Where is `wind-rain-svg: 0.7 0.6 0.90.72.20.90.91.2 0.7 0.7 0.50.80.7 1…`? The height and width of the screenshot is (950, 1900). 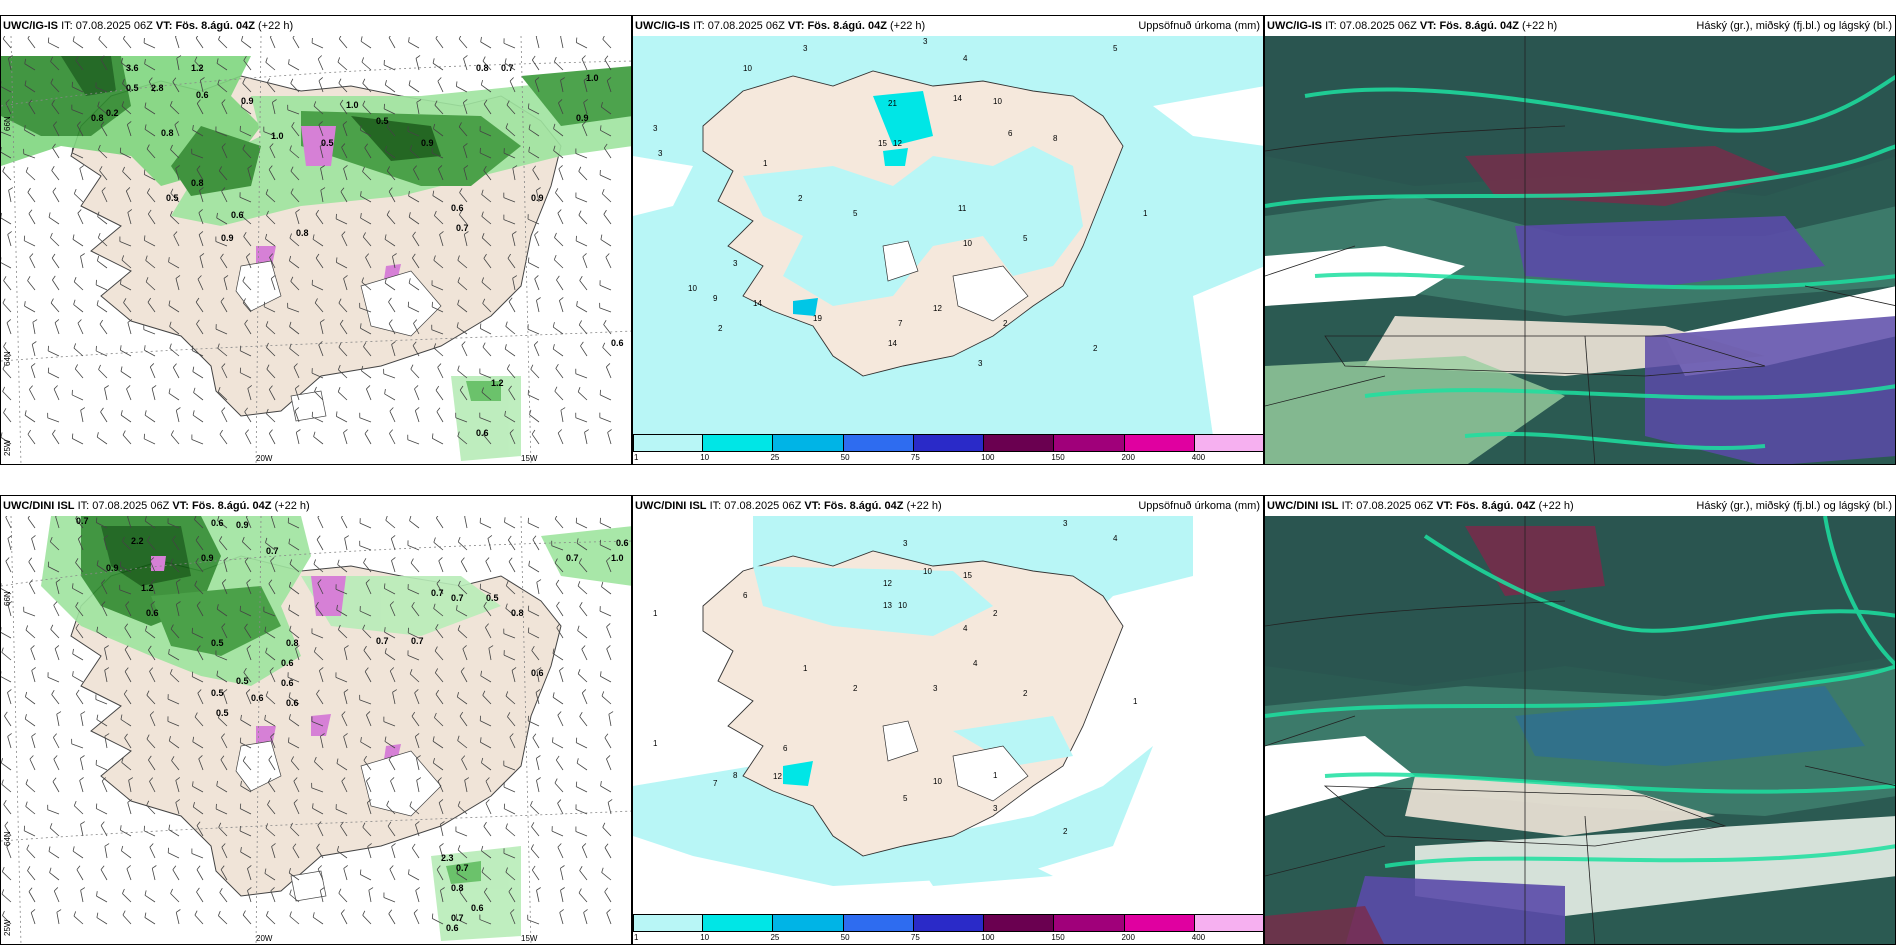 wind-rain-svg: 0.7 0.6 0.90.72.20.90.91.2 0.7 0.7 0.50.80.7 1… is located at coordinates (316, 730).